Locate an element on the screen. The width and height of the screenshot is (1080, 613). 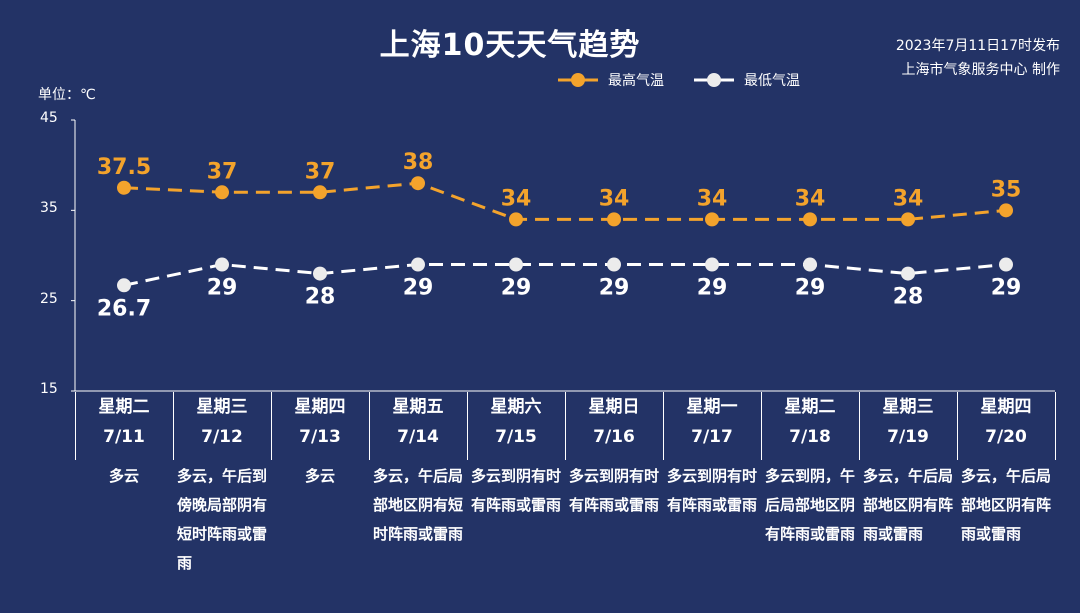
high-temp-line is located at coordinates (565, 201).